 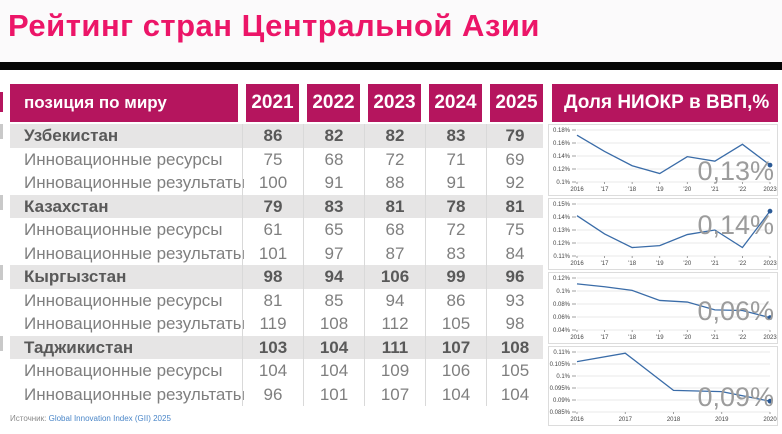 I want to click on table-row: Инновационные результаты 100 91 88 91 92, so click(x=276, y=183).